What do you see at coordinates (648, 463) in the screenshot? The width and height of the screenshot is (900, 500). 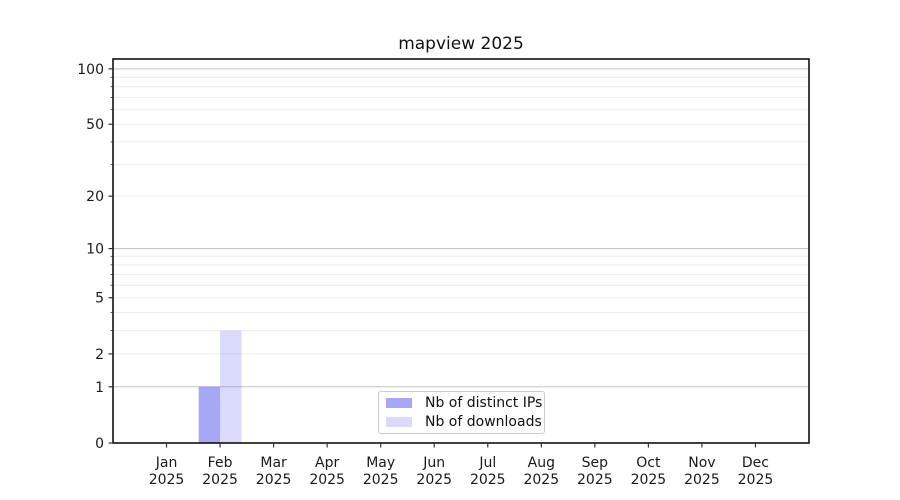 I see `x-tick-label-month: Oct` at bounding box center [648, 463].